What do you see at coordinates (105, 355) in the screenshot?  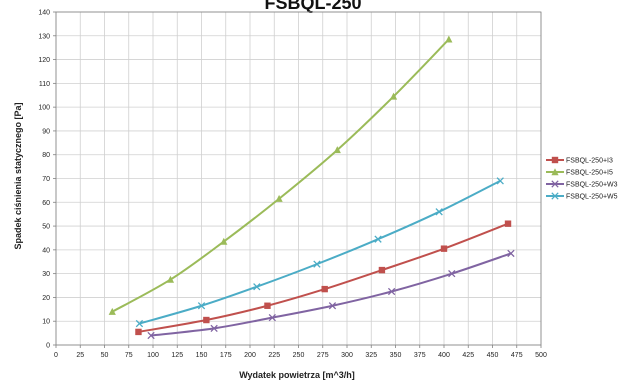 I see `x-tick-label: 50` at bounding box center [105, 355].